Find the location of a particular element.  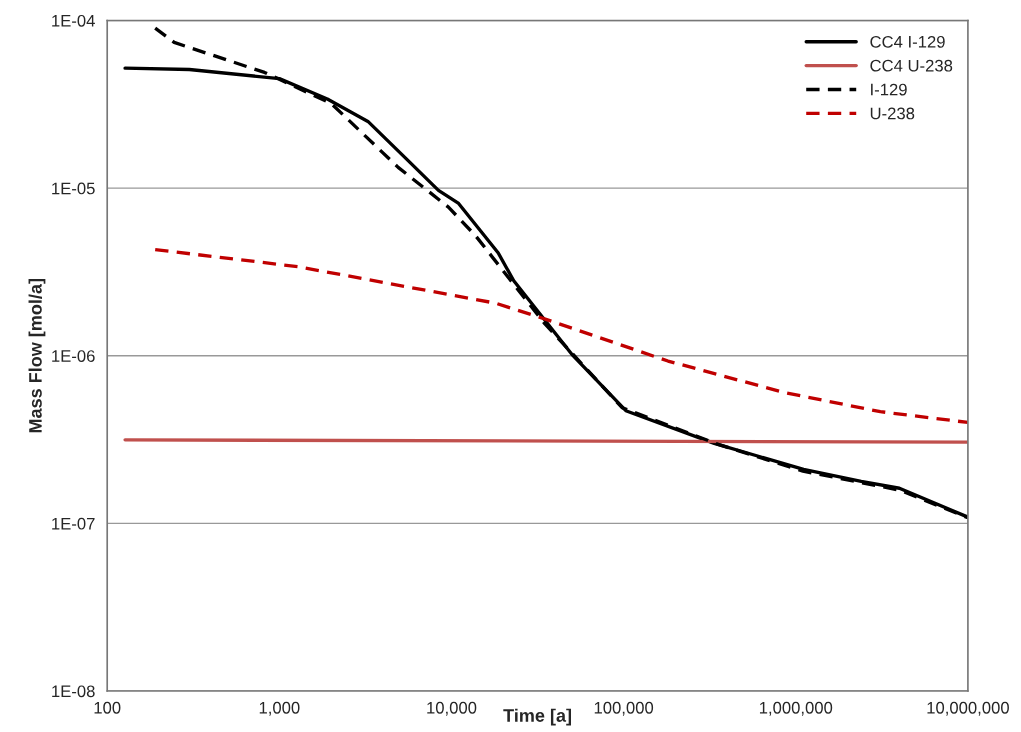

legend-label: CC4 U-238 is located at coordinates (911, 65).